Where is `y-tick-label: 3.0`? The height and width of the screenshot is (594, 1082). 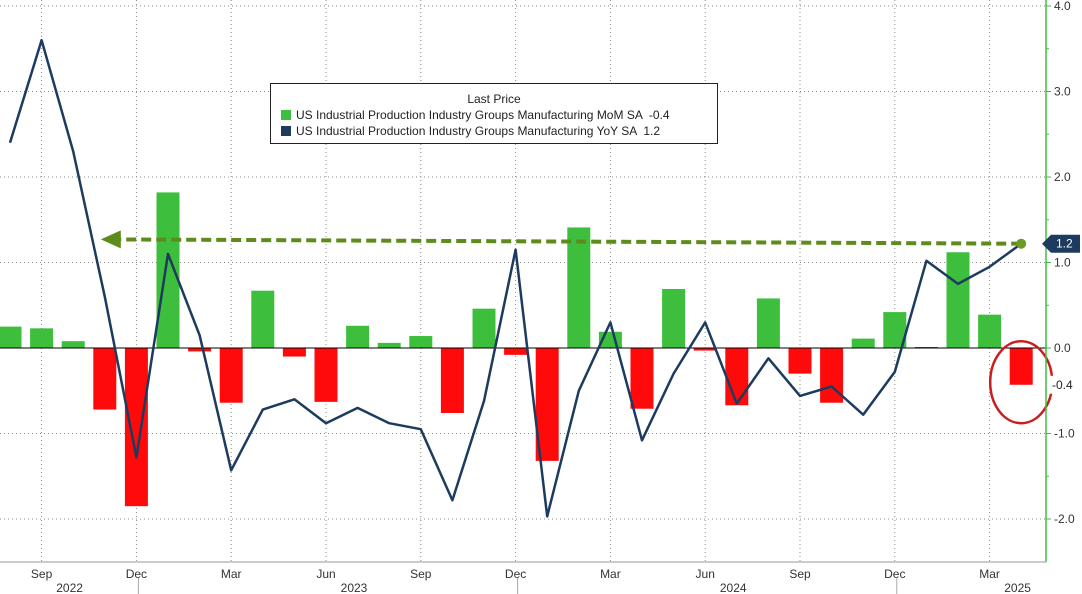 y-tick-label: 3.0 is located at coordinates (1062, 92).